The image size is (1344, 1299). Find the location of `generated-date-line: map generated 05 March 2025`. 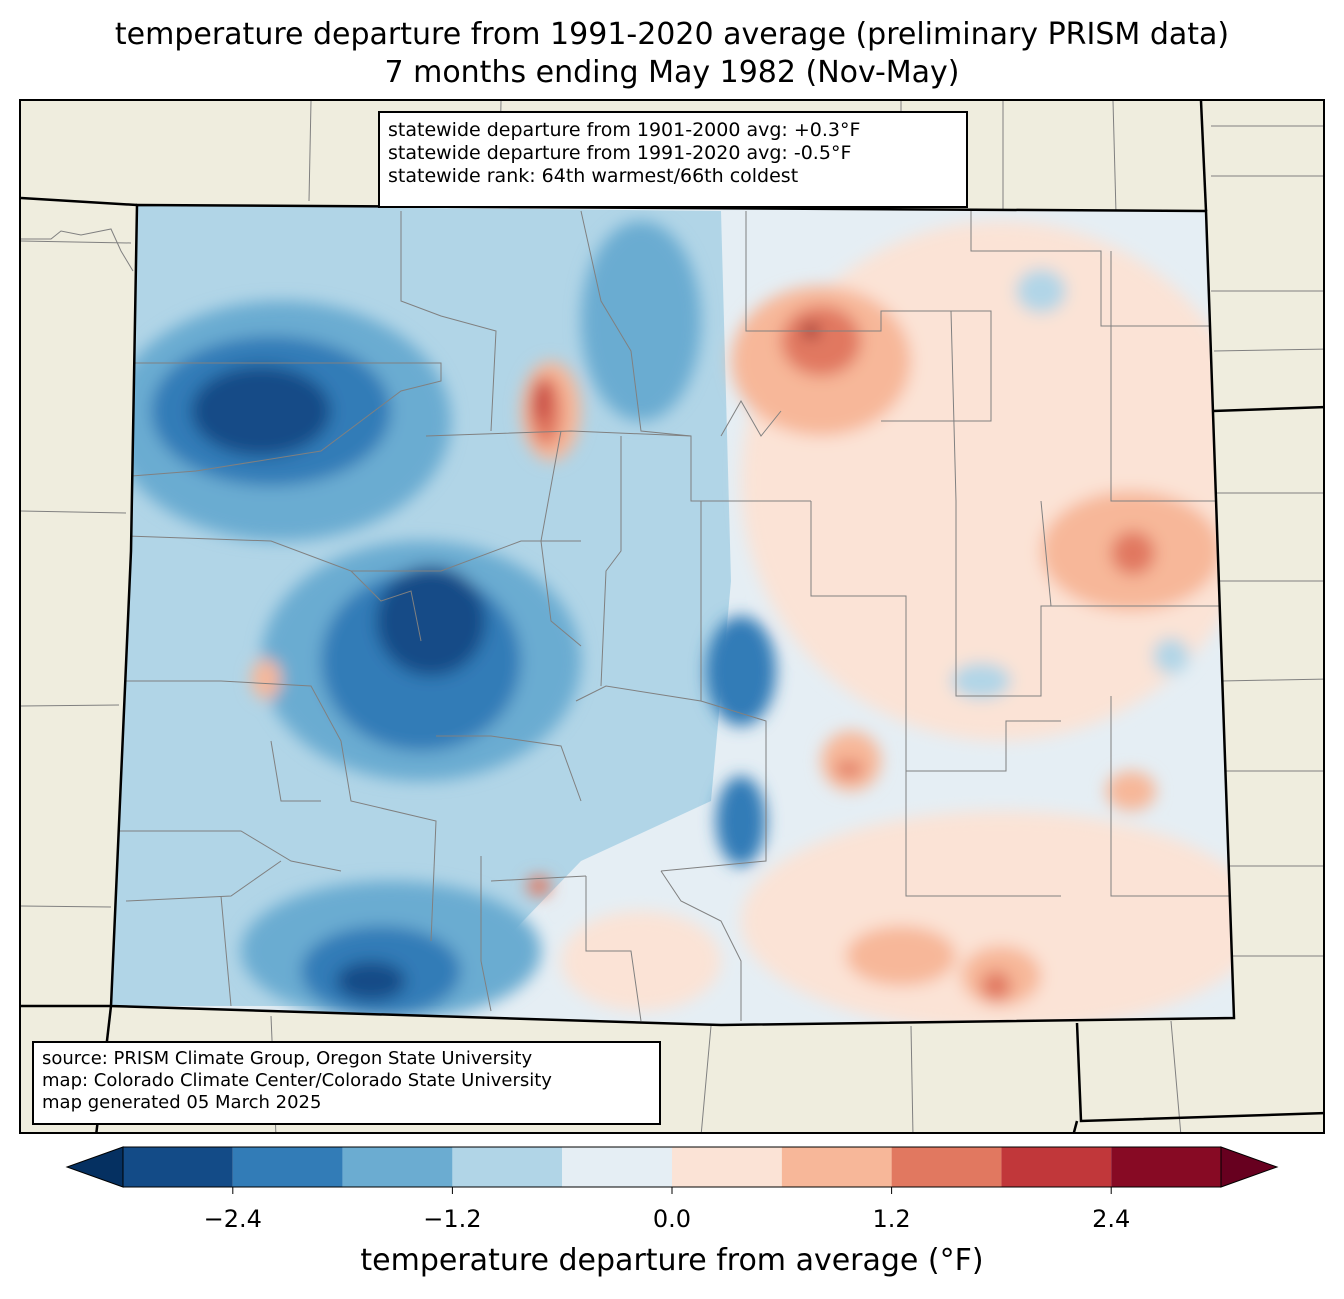

generated-date-line: map generated 05 March 2025 is located at coordinates (182, 1102).